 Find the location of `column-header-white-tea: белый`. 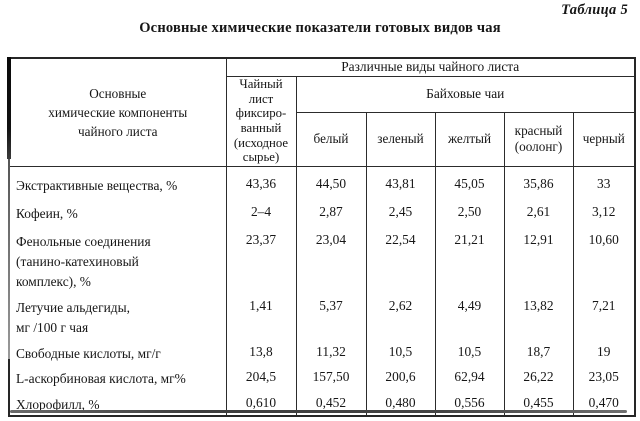

column-header-white-tea: белый is located at coordinates (331, 139).